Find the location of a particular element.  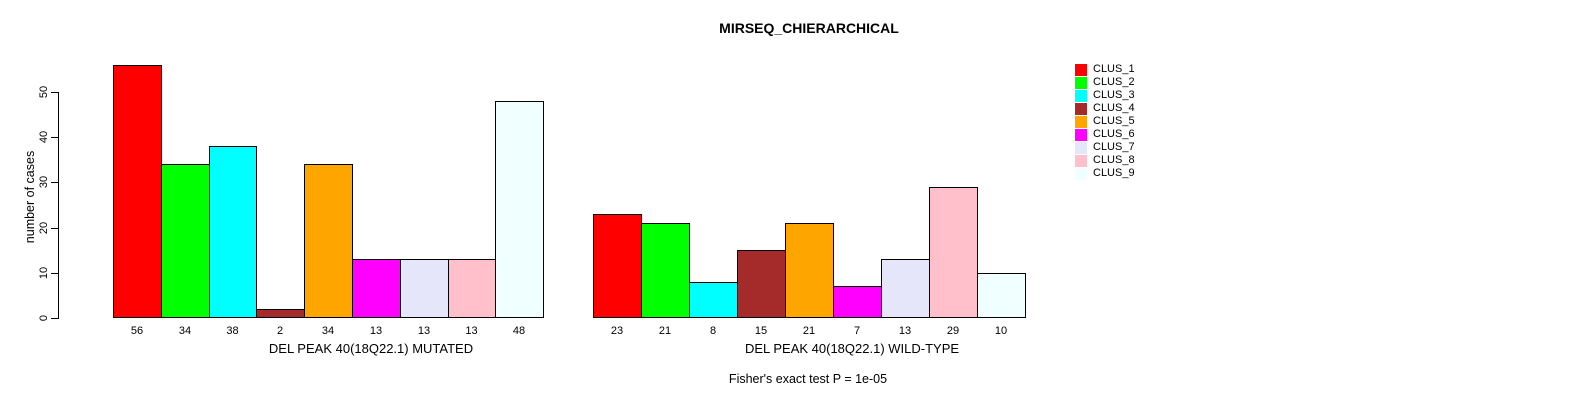

legend-item-clus_4: CLUS_4 is located at coordinates (1105, 108).